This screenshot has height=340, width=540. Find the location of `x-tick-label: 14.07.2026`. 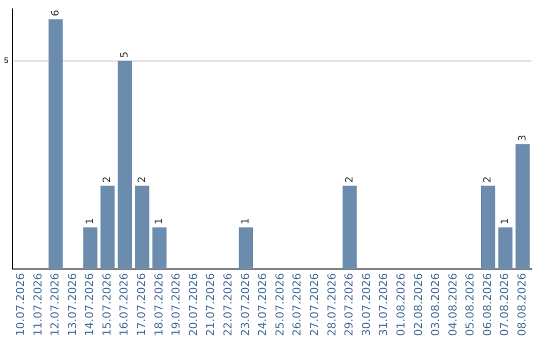

x-tick-label: 14.07.2026 is located at coordinates (89, 304).